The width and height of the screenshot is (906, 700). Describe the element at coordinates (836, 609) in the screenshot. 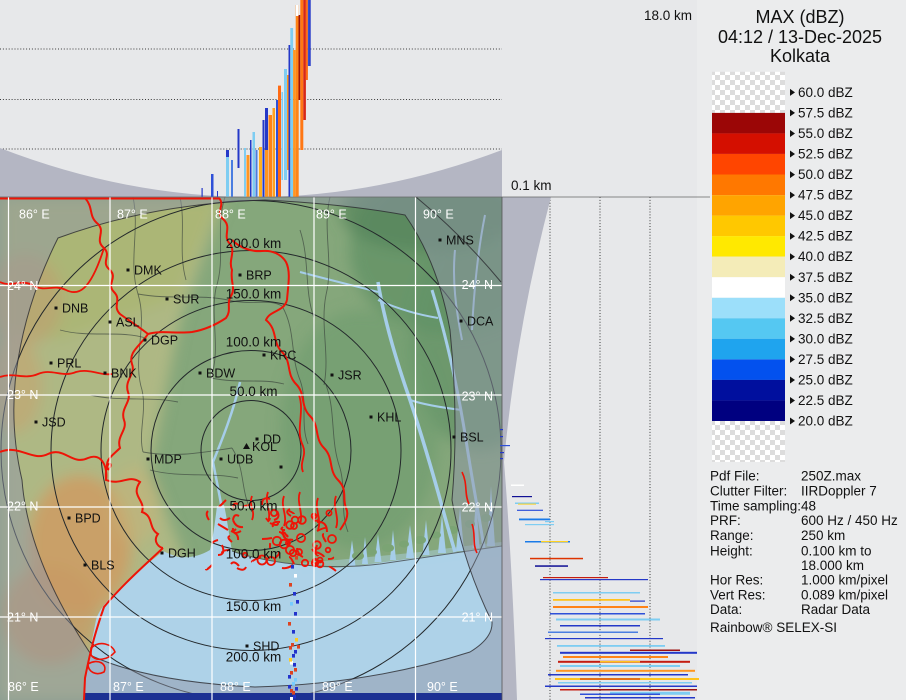

I see `svg-text: Radar Data` at that location.